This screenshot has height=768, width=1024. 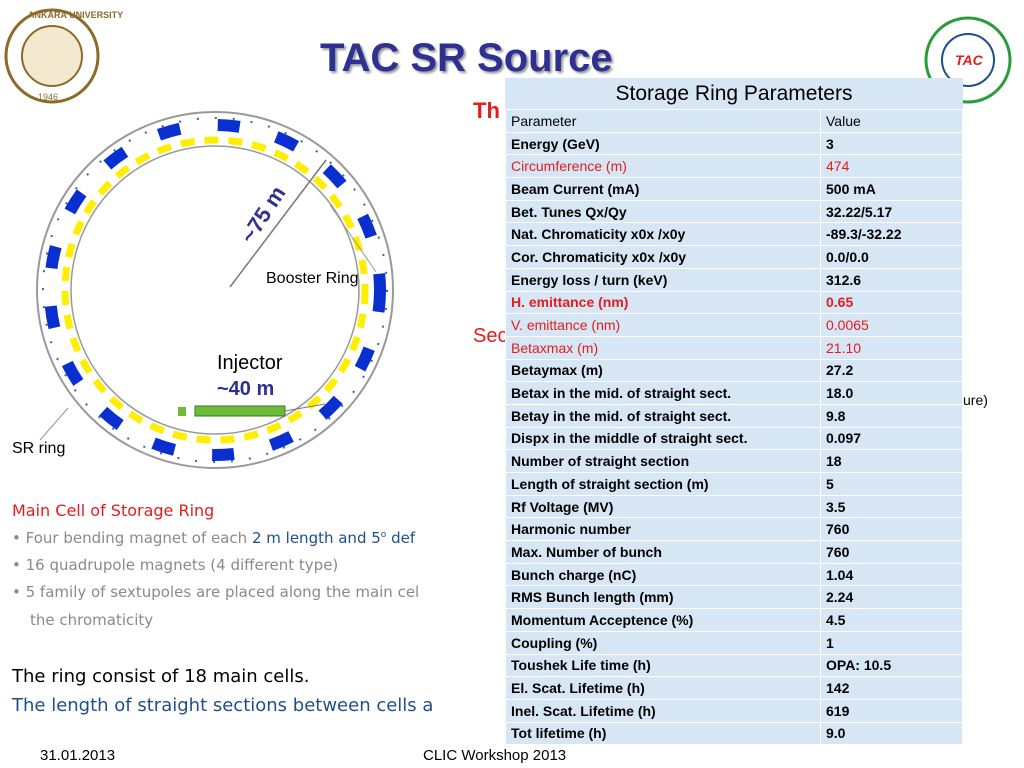 I want to click on injector-gun, so click(x=182, y=411).